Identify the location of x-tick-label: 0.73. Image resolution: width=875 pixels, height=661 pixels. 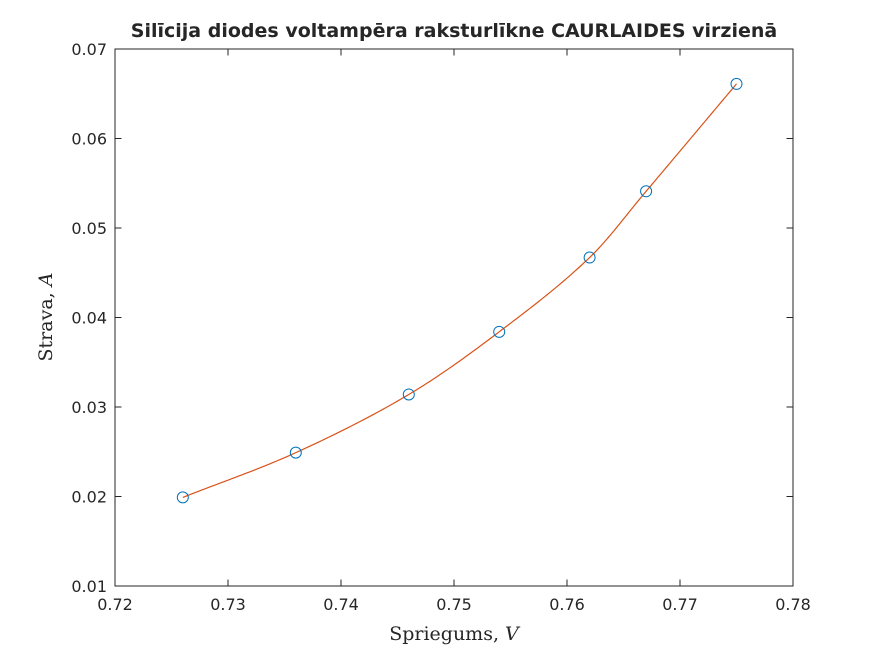
(228, 604).